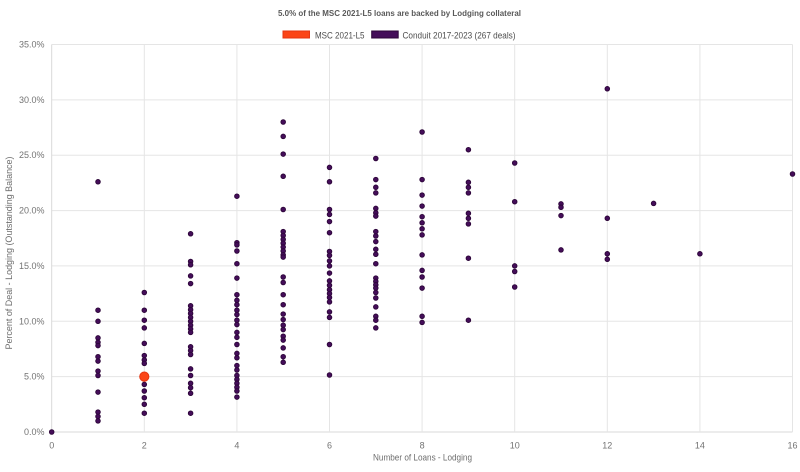 This screenshot has width=800, height=472. Describe the element at coordinates (792, 446) in the screenshot. I see `svg-text: 16` at that location.